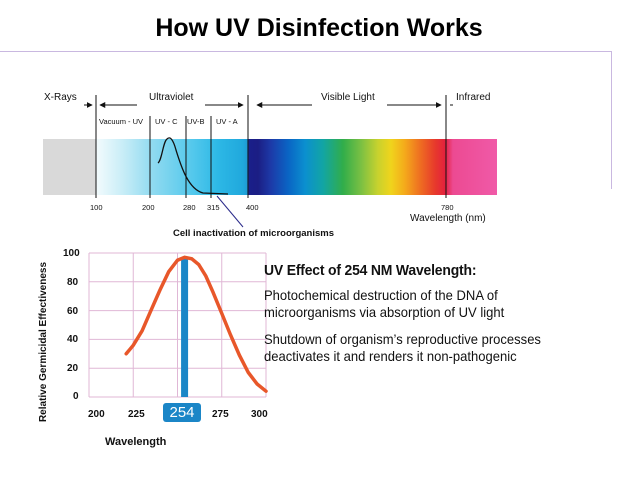  What do you see at coordinates (270, 167) in the screenshot?
I see `spectrum-bar` at bounding box center [270, 167].